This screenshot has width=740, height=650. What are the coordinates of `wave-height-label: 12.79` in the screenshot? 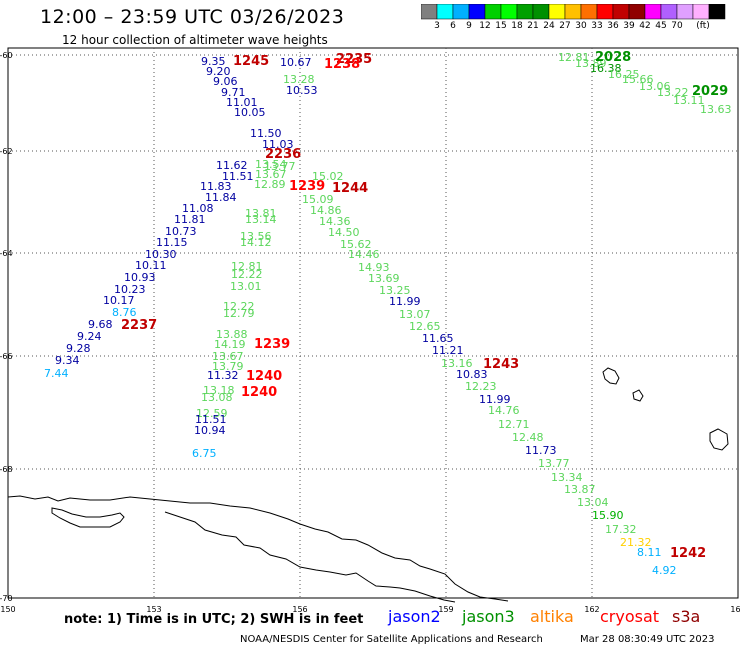 It's located at (239, 313).